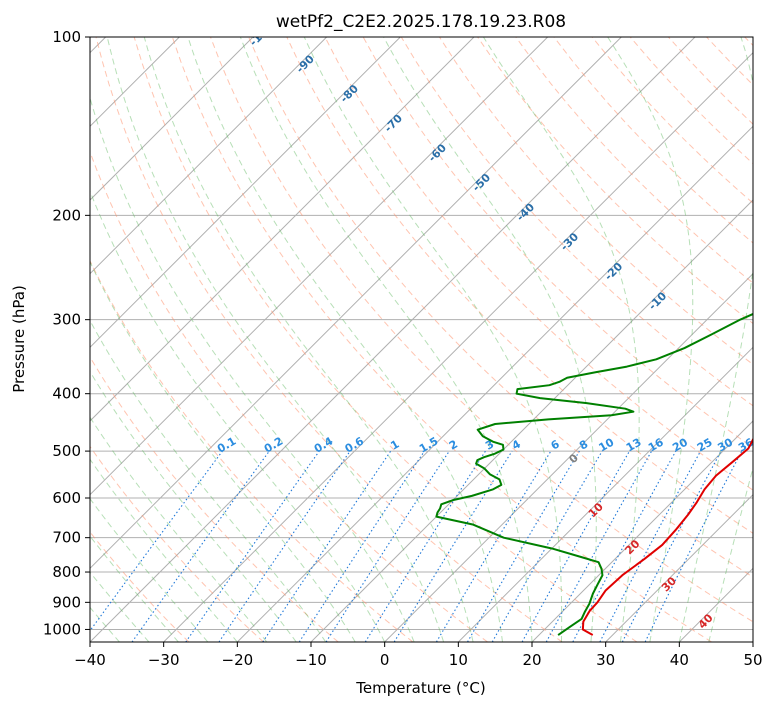 Image resolution: width=775 pixels, height=708 pixels. Describe the element at coordinates (164, 660) in the screenshot. I see `x-tick-label: −30` at that location.